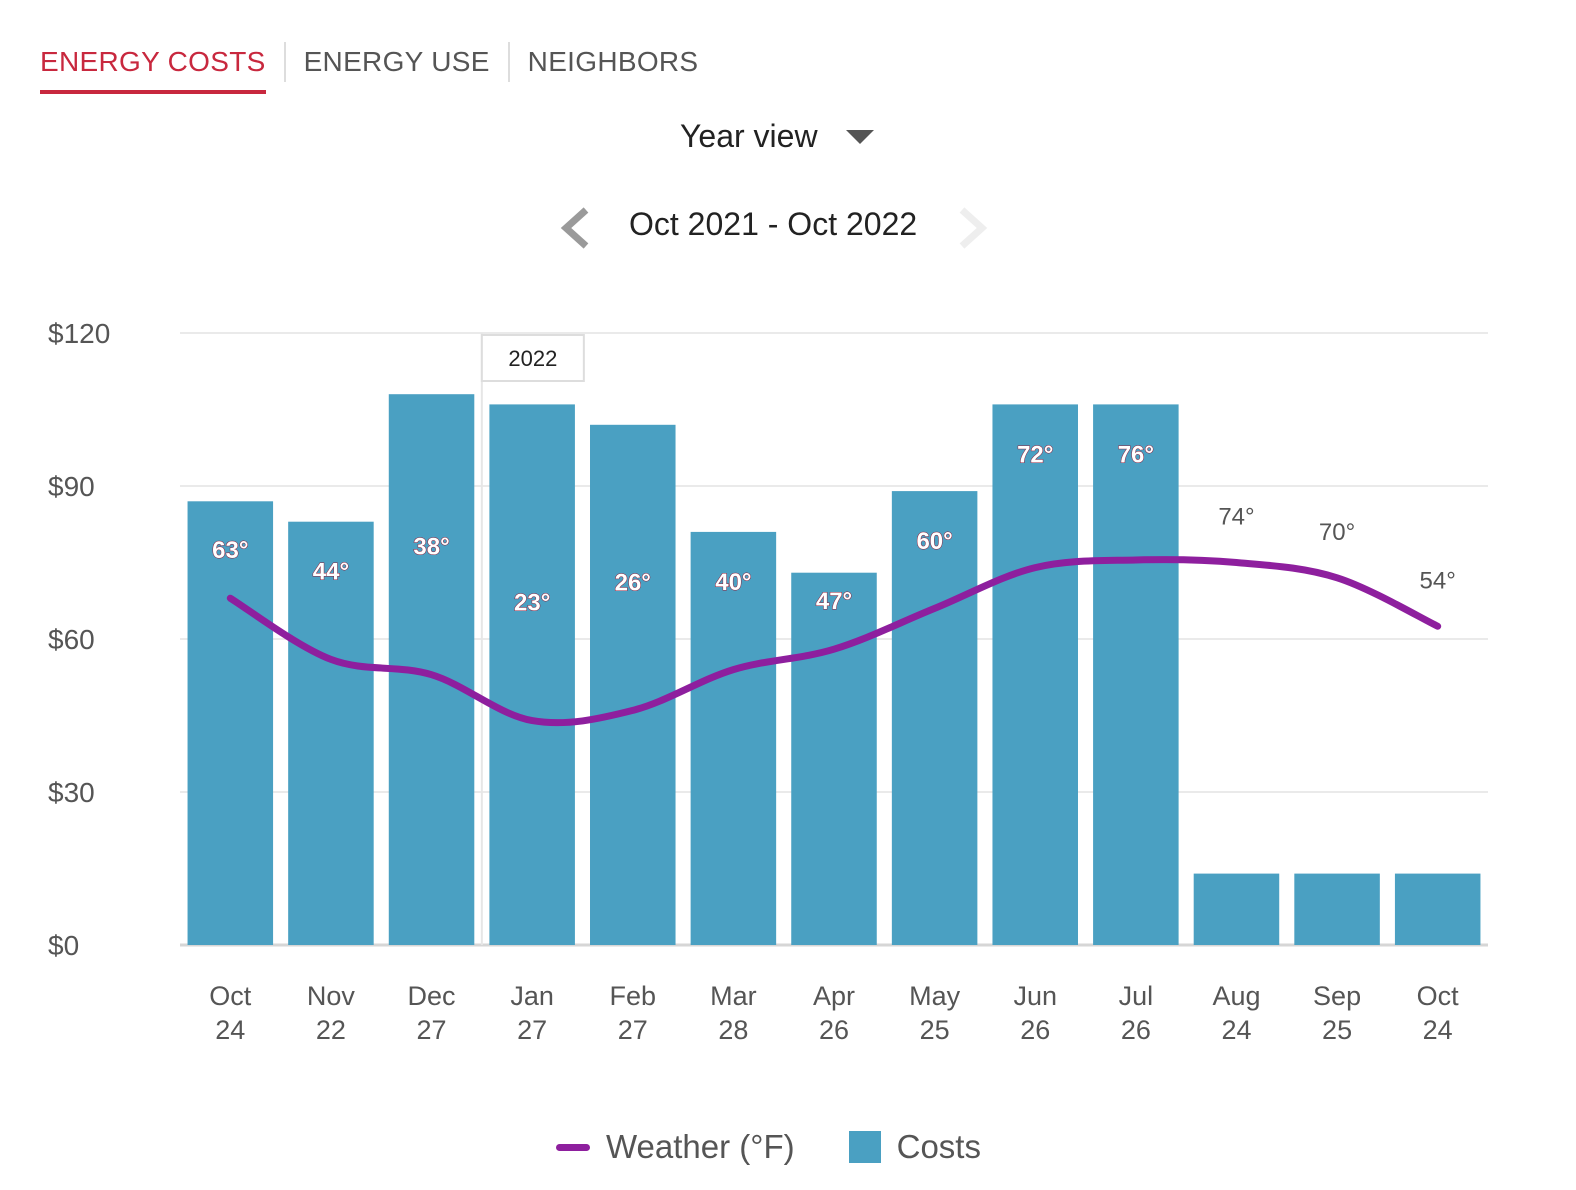  Describe the element at coordinates (935, 996) in the screenshot. I see `x-tick-month: May` at that location.